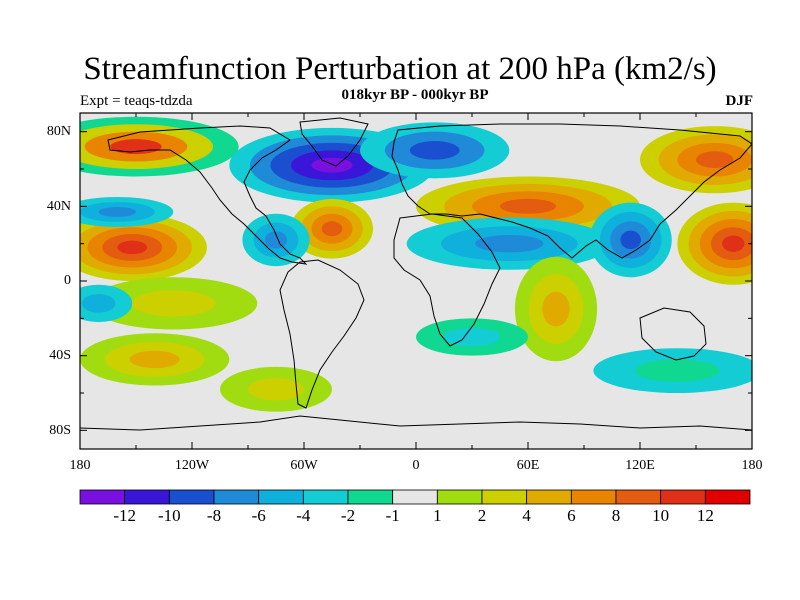  What do you see at coordinates (207, 195) in the screenshot?
I see `north-america-coastline` at bounding box center [207, 195].